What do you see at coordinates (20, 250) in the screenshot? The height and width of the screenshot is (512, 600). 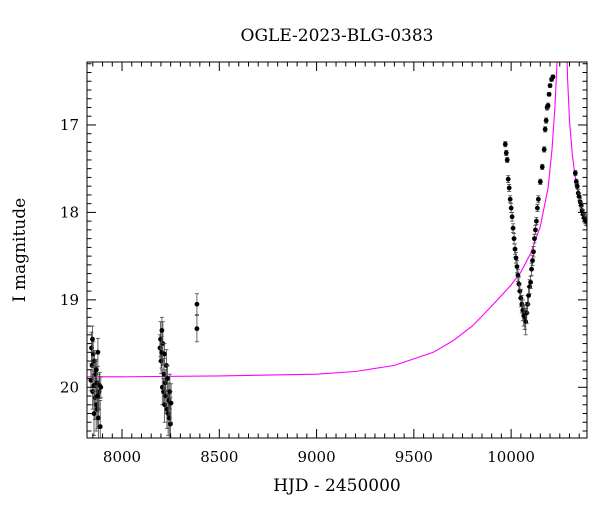 I see `y-axis-label: I magnitude` at bounding box center [20, 250].